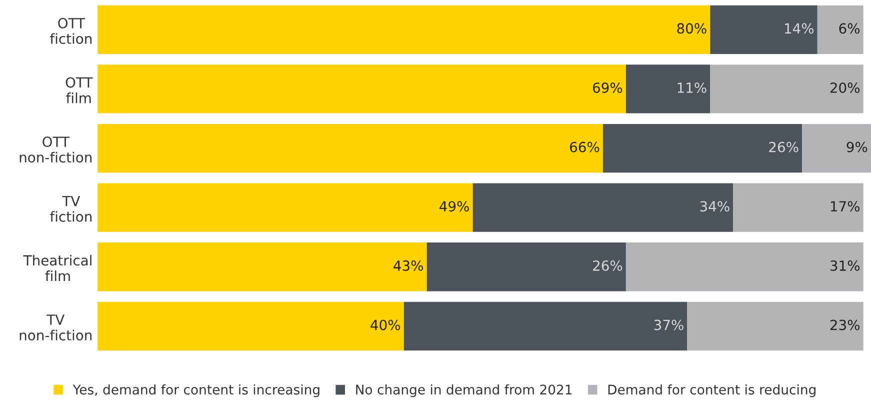  Describe the element at coordinates (692, 87) in the screenshot. I see `data-label: 11%` at that location.